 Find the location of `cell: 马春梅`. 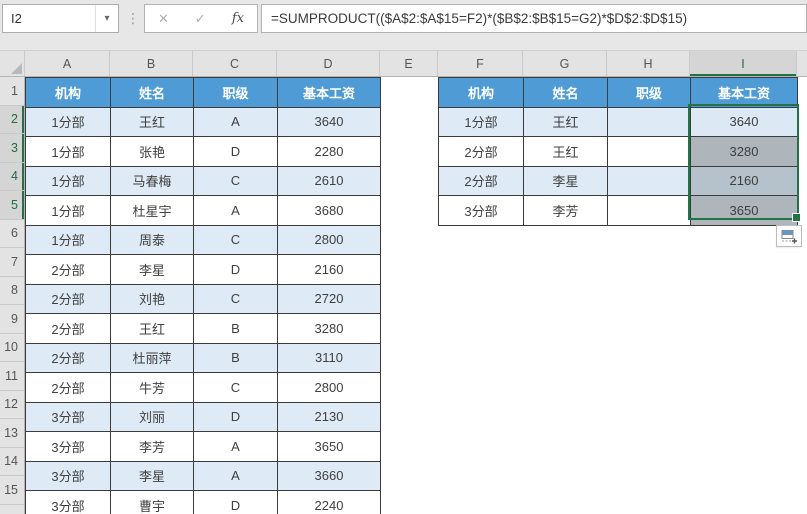

cell: 马春梅 is located at coordinates (152, 180).